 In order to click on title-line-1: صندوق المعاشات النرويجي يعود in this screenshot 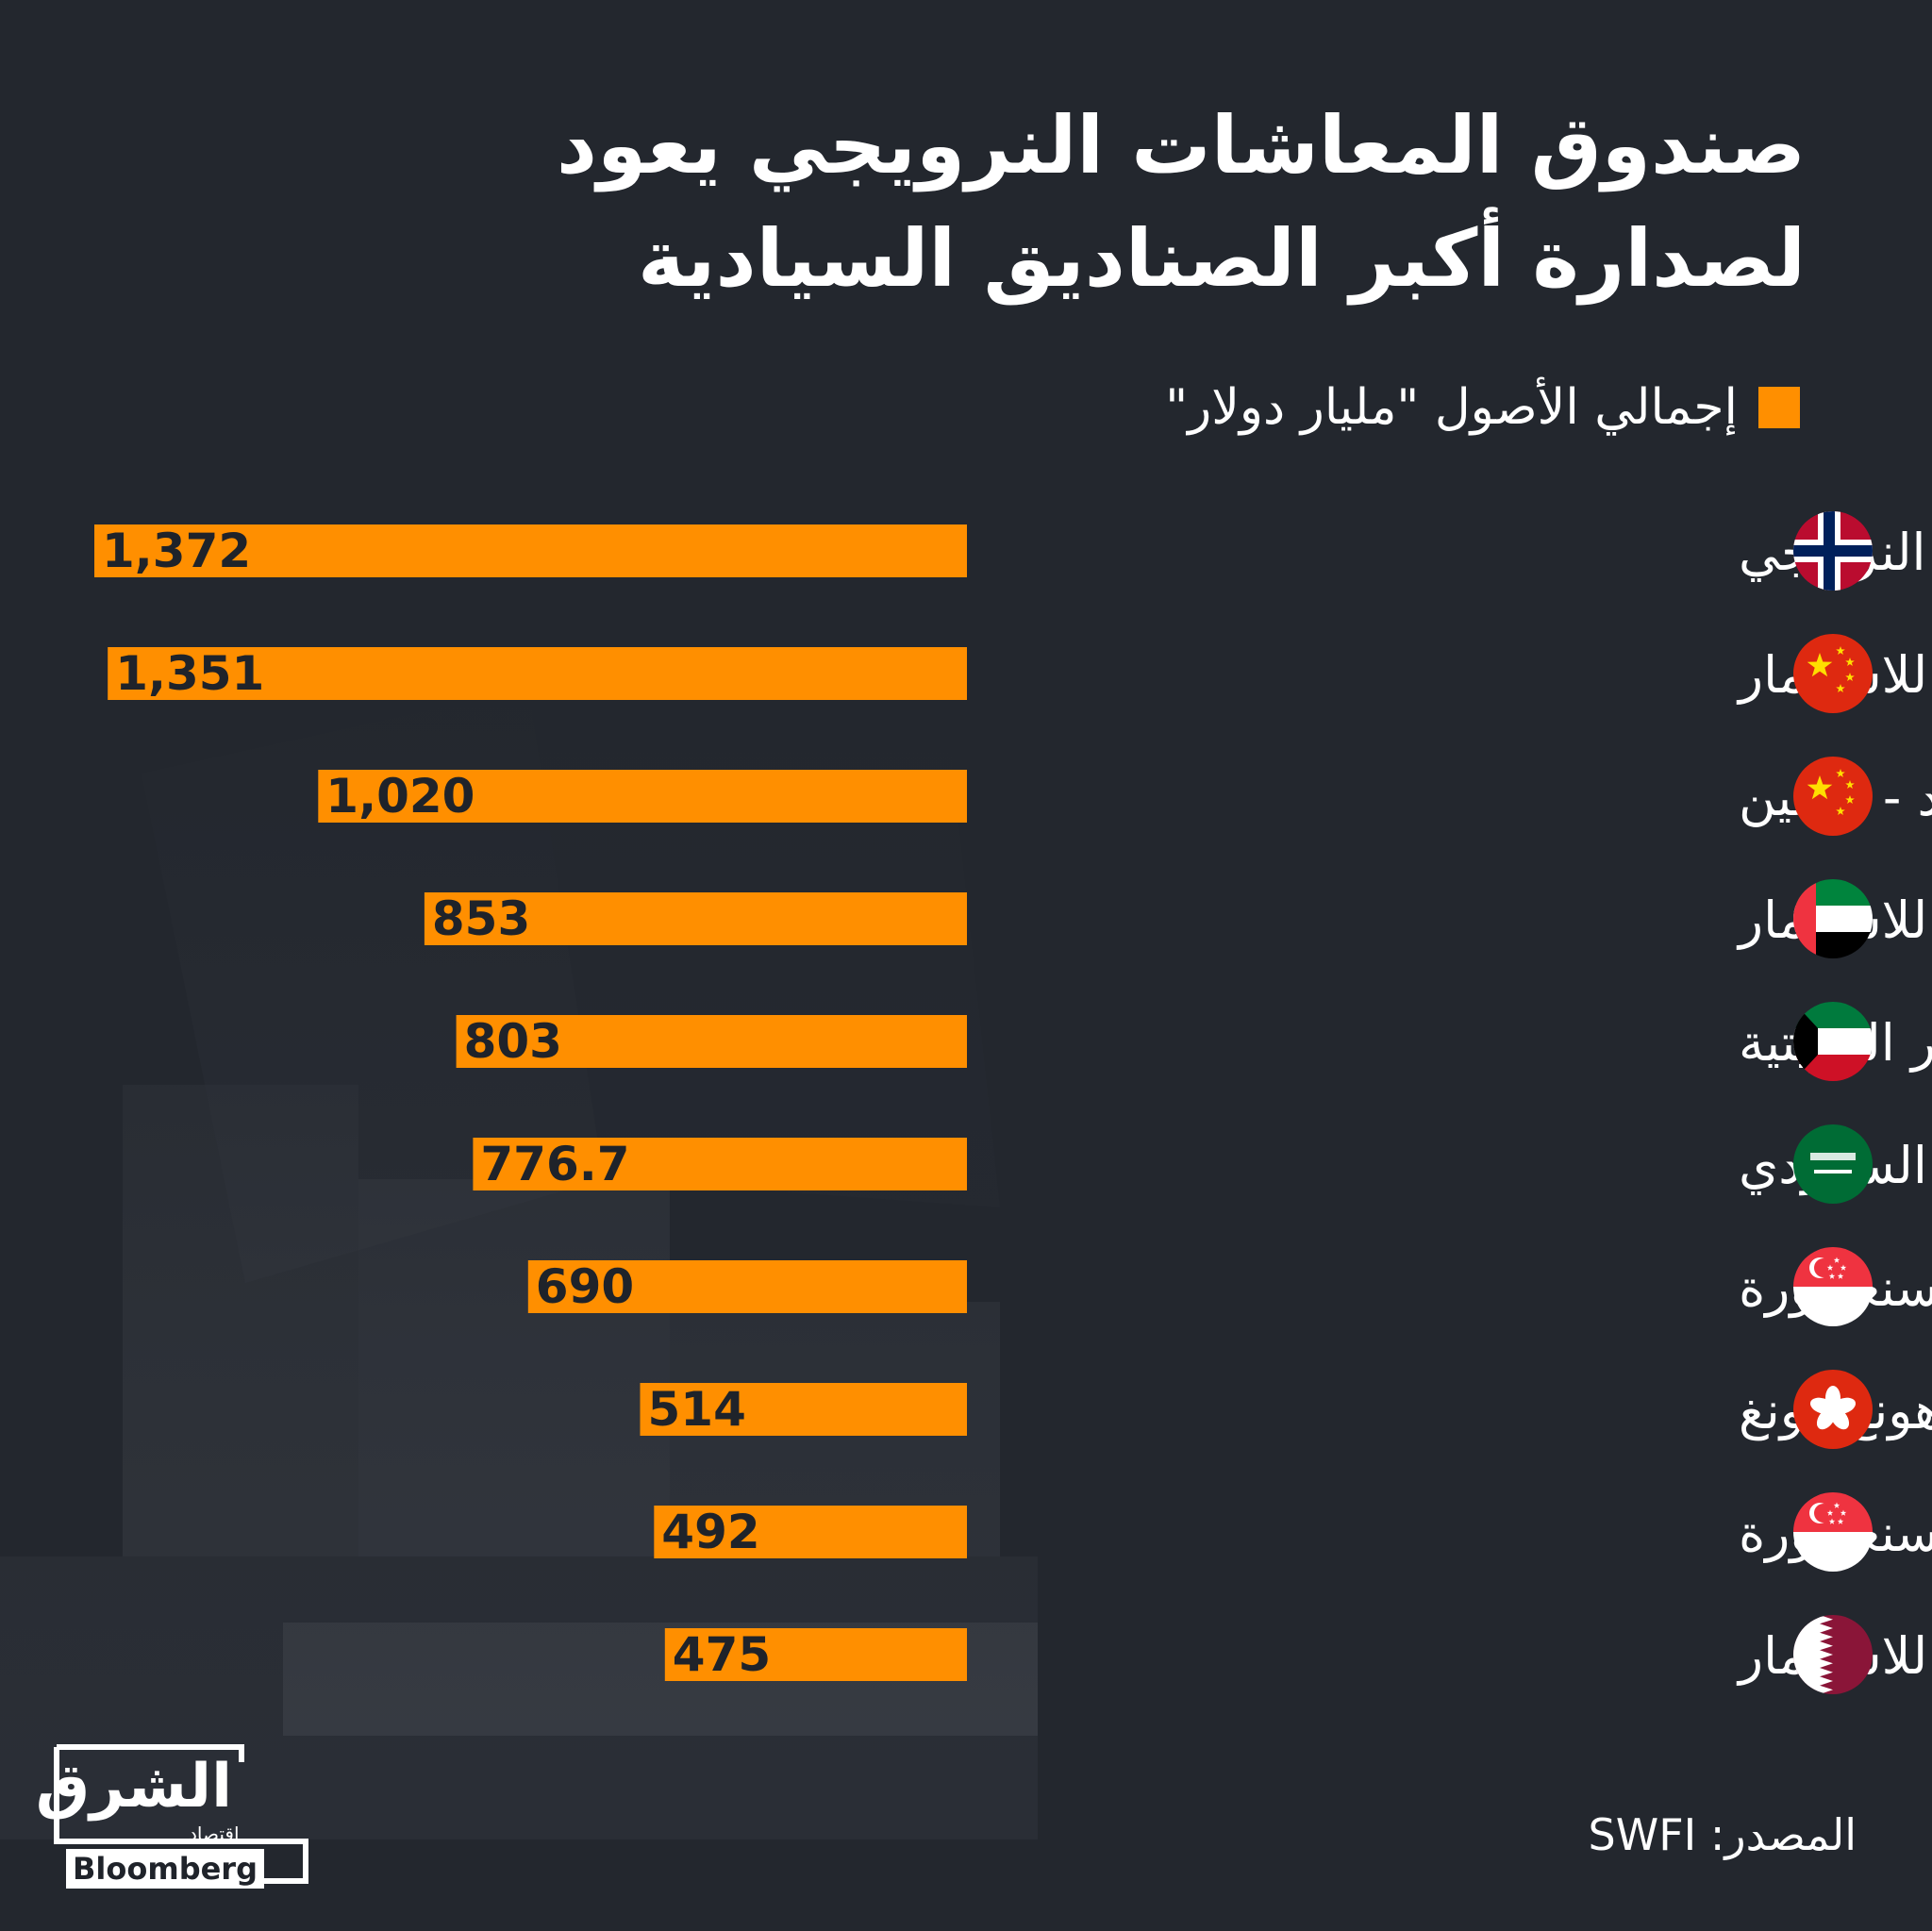, I will do `click(1181, 145)`.